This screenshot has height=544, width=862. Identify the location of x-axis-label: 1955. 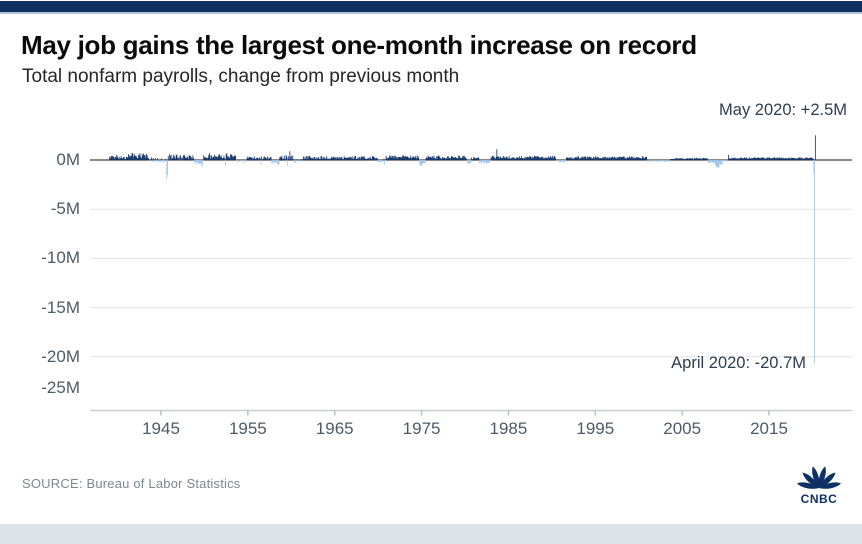
(247, 428).